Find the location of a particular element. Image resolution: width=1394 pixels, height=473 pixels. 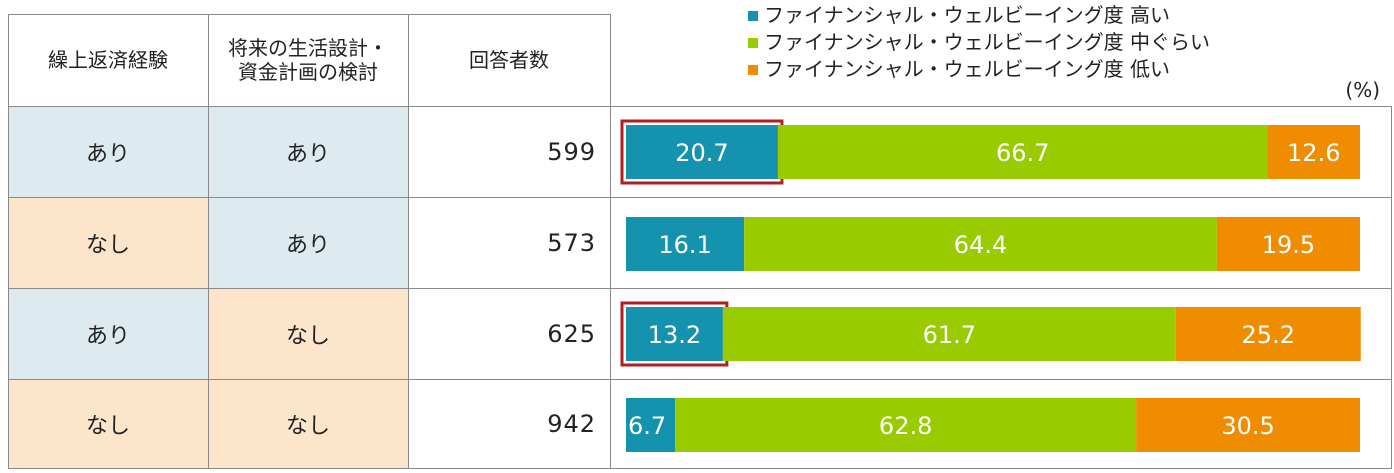

header-planning: 将来の生活設計・ 資金計画の検討 is located at coordinates (308, 60).